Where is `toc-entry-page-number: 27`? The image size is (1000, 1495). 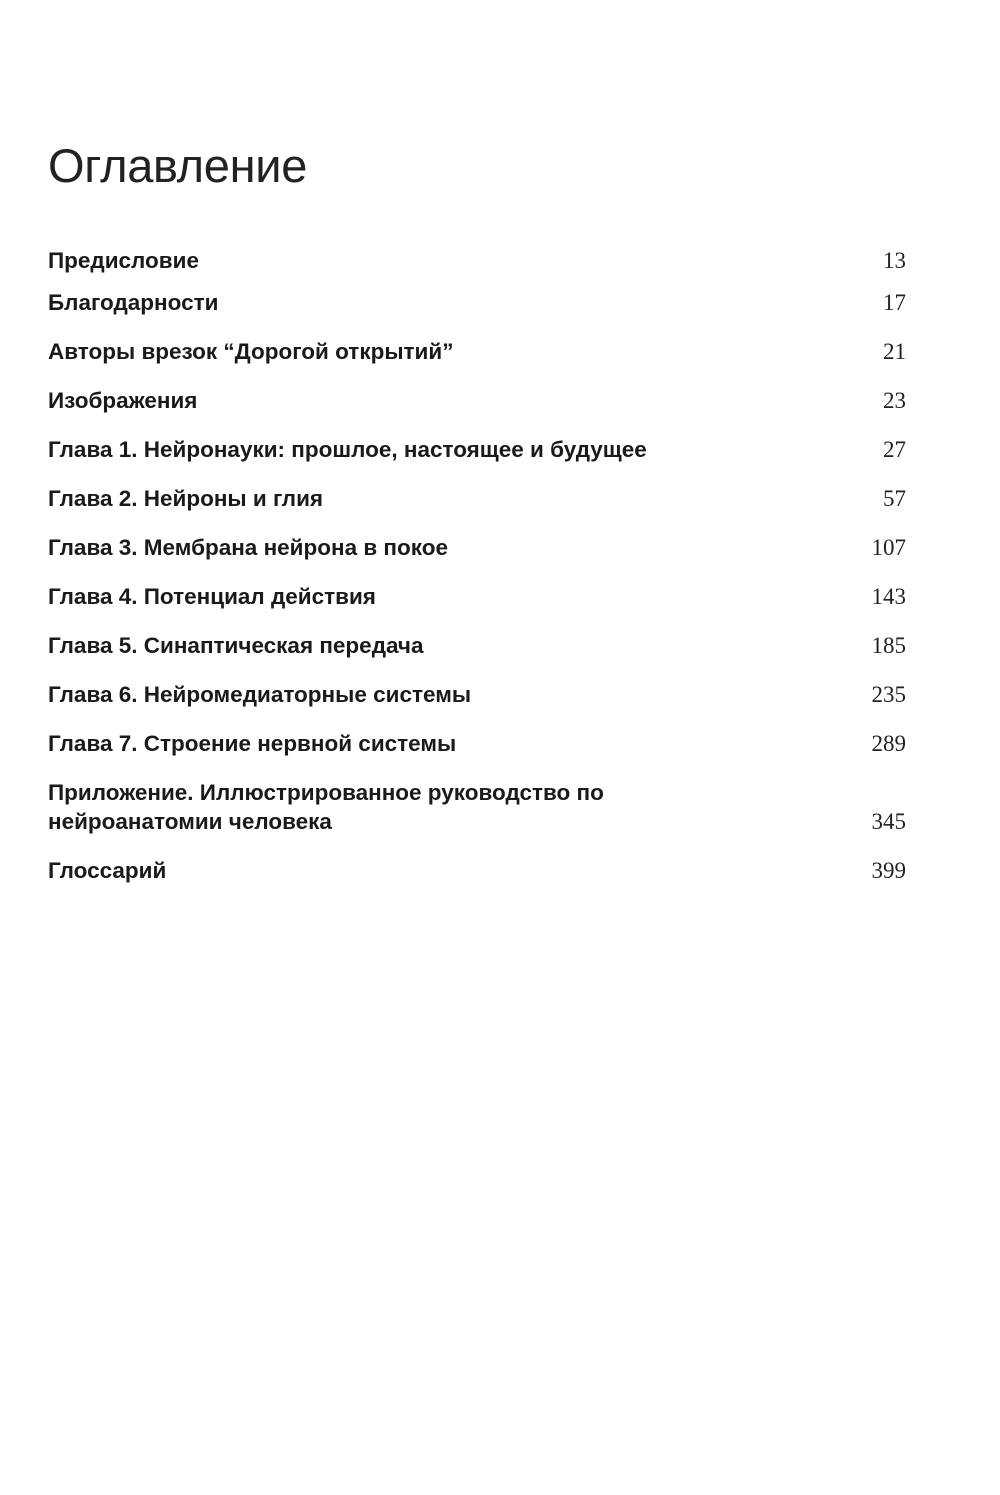
toc-entry-page-number: 27 is located at coordinates (894, 449).